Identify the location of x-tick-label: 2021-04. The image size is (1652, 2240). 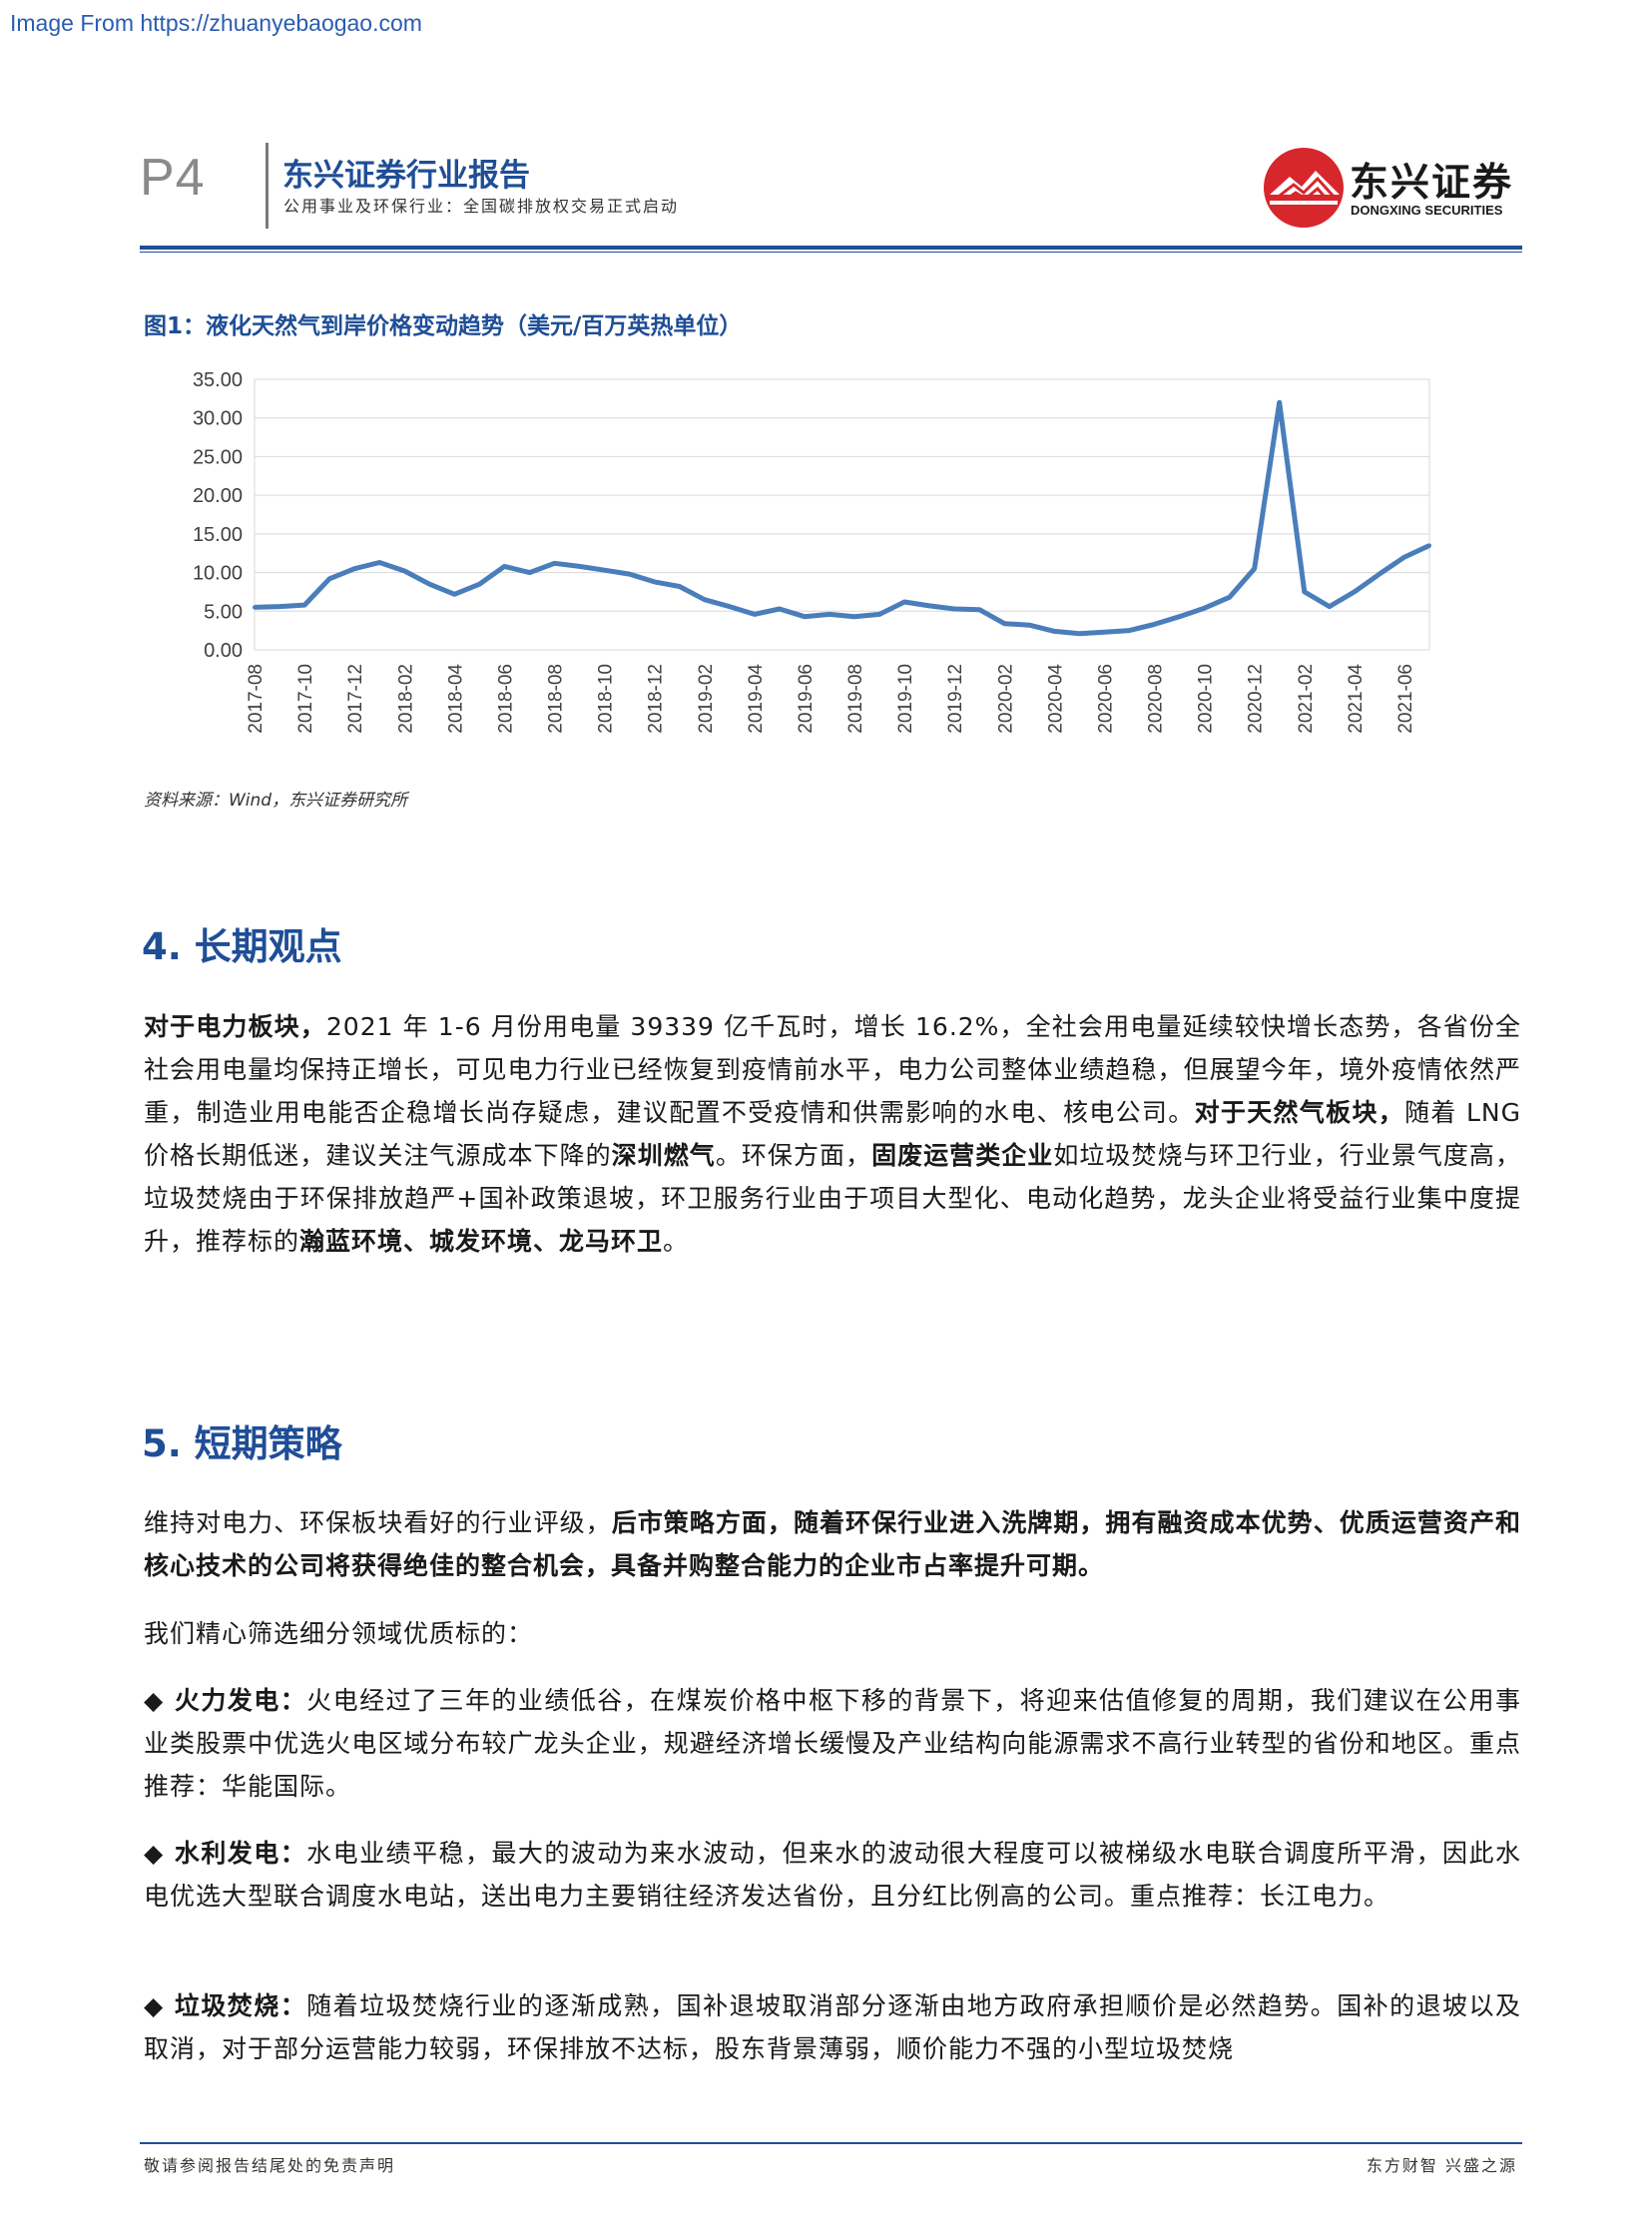
(1356, 699).